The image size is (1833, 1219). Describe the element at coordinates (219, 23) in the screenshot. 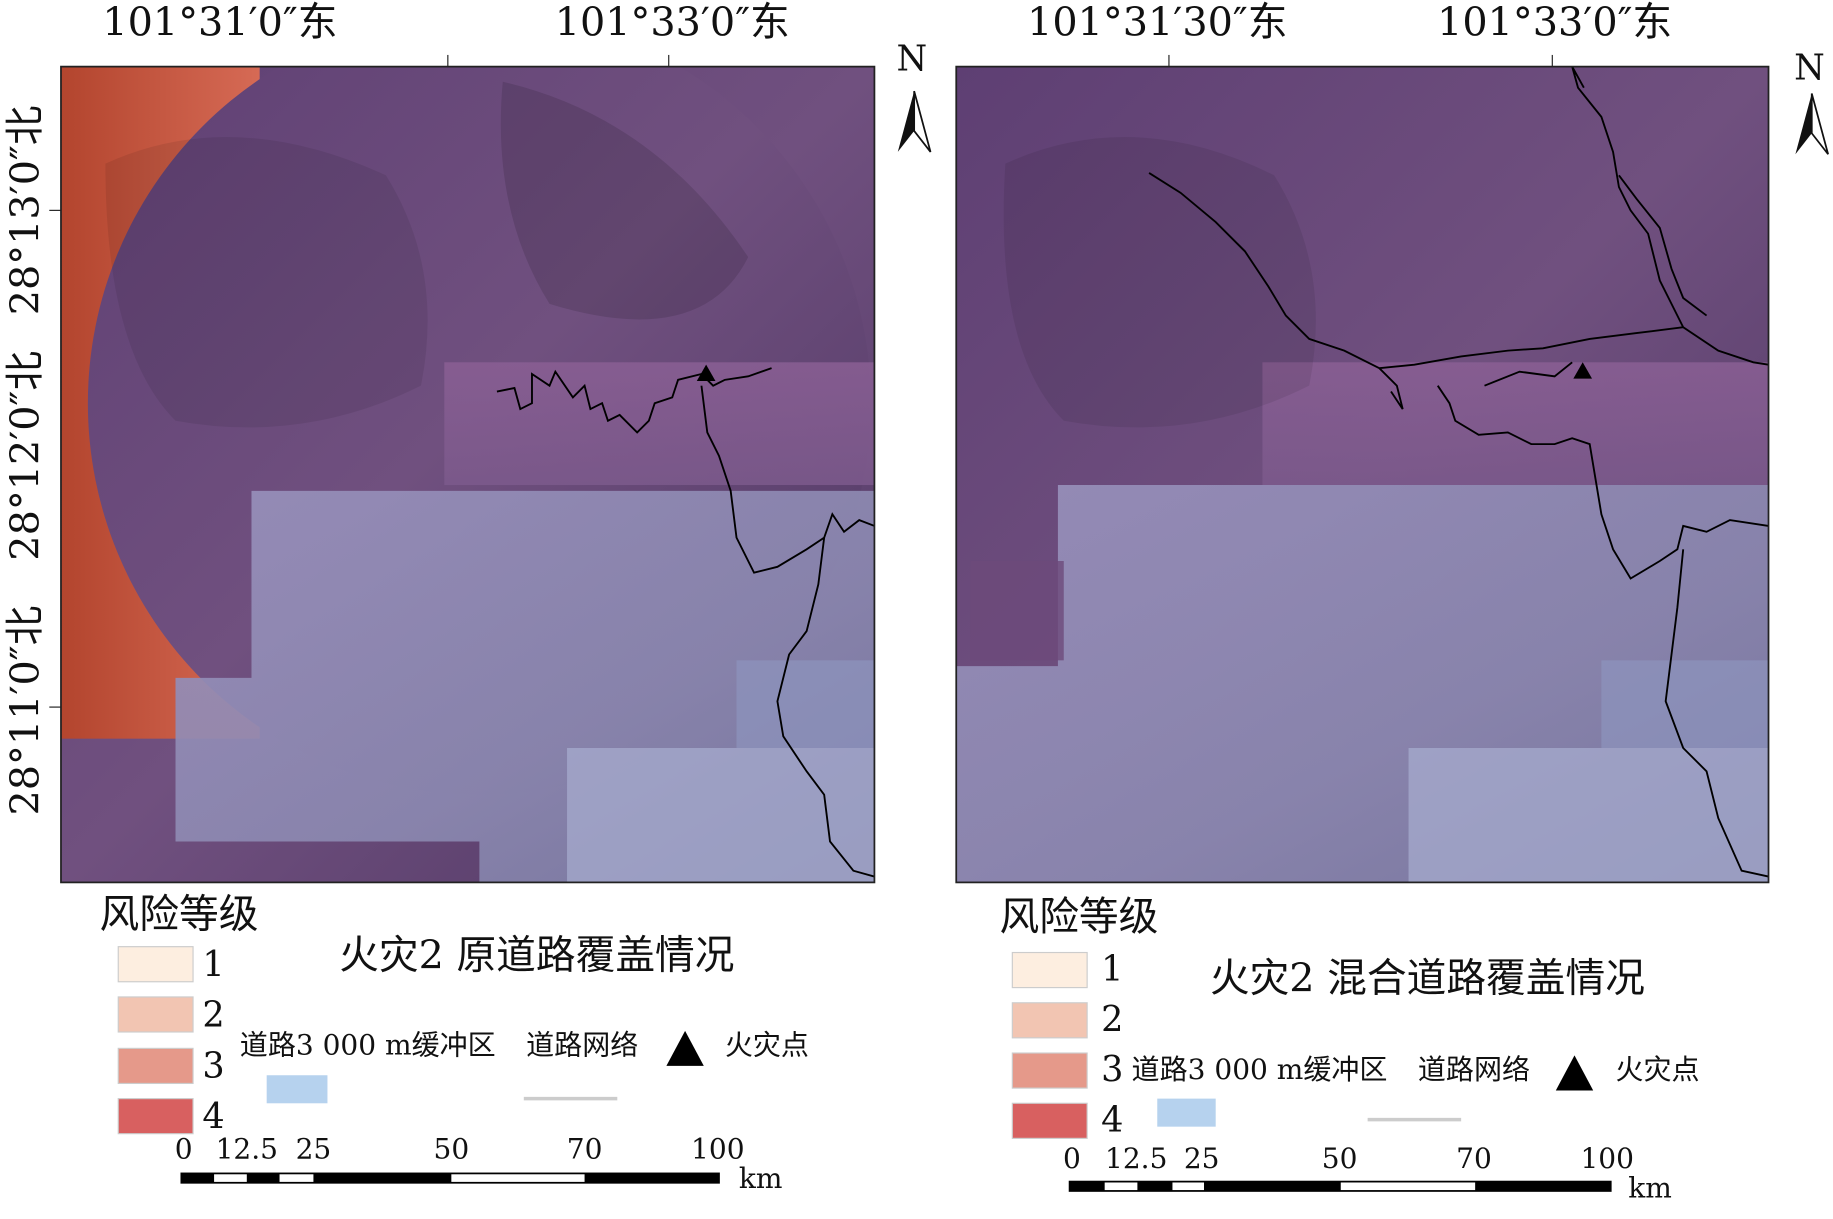

I see `longitude-label: 101°31′0″东` at that location.